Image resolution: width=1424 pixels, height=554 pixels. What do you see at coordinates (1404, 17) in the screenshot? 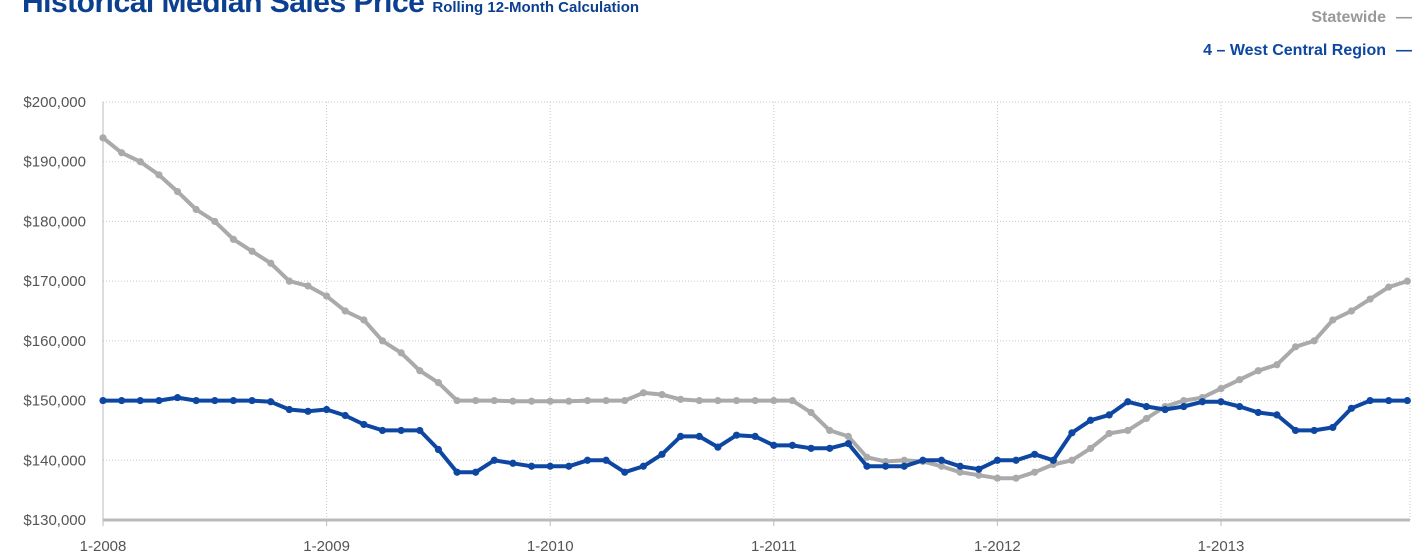
I see `legend-symbol-statewide: —` at bounding box center [1404, 17].